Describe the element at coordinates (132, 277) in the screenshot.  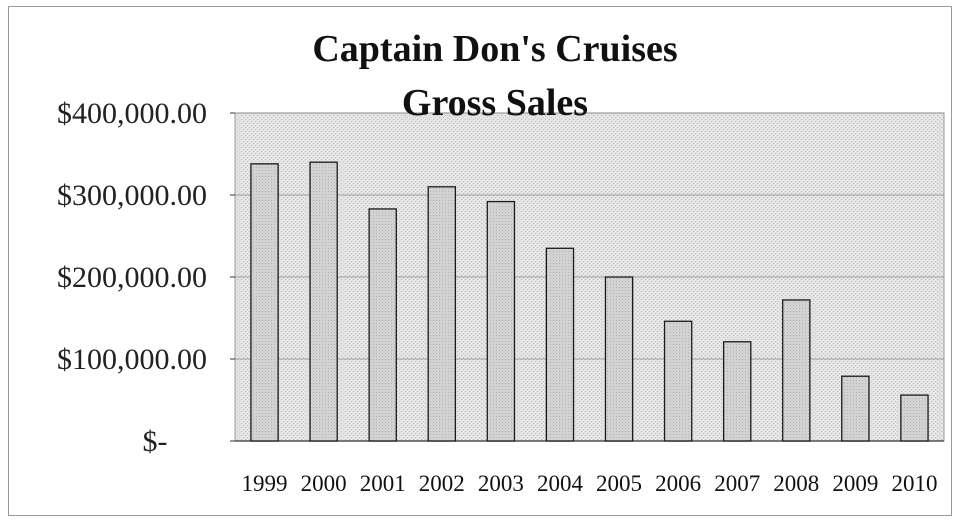
I see `y-tick-label: $200,000.00` at that location.